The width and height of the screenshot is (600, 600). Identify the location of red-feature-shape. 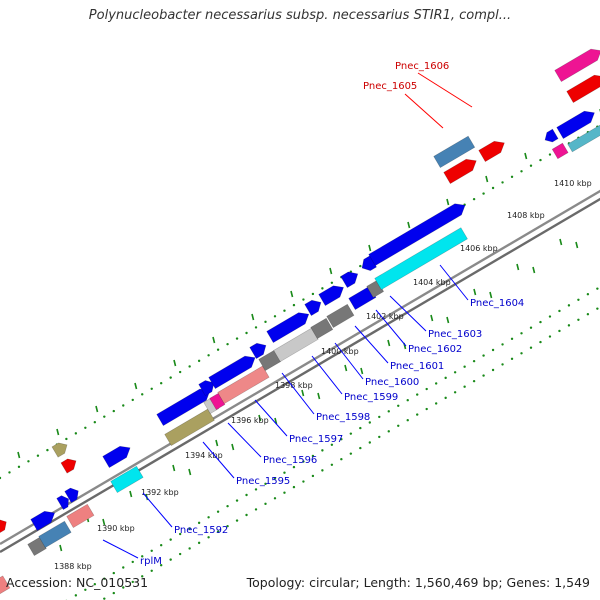
(583, 89).